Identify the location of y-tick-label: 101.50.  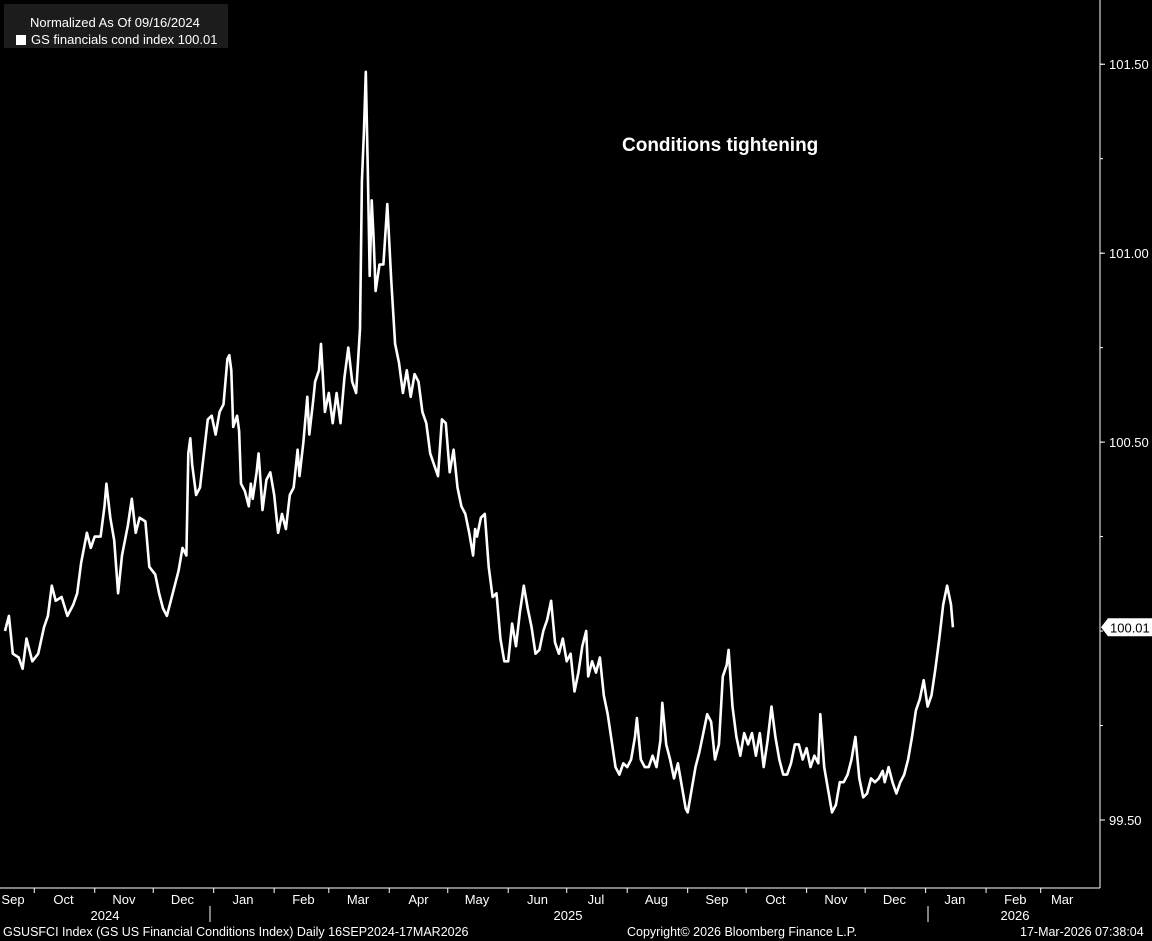
(1129, 64).